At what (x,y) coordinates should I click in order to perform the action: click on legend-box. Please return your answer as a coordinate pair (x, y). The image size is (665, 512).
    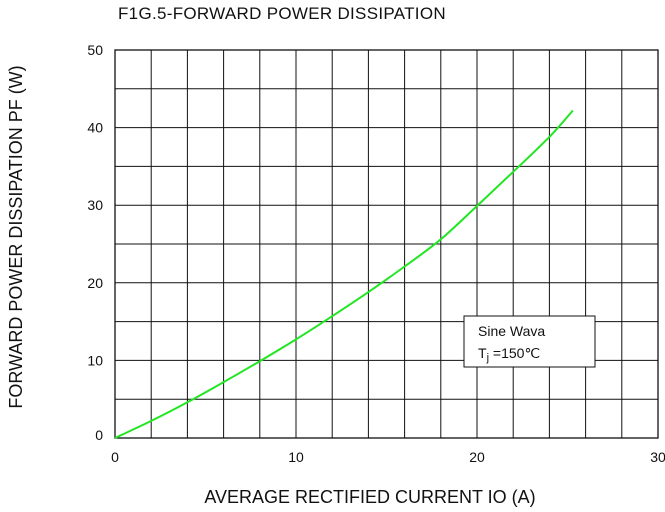
    Looking at the image, I should click on (529, 341).